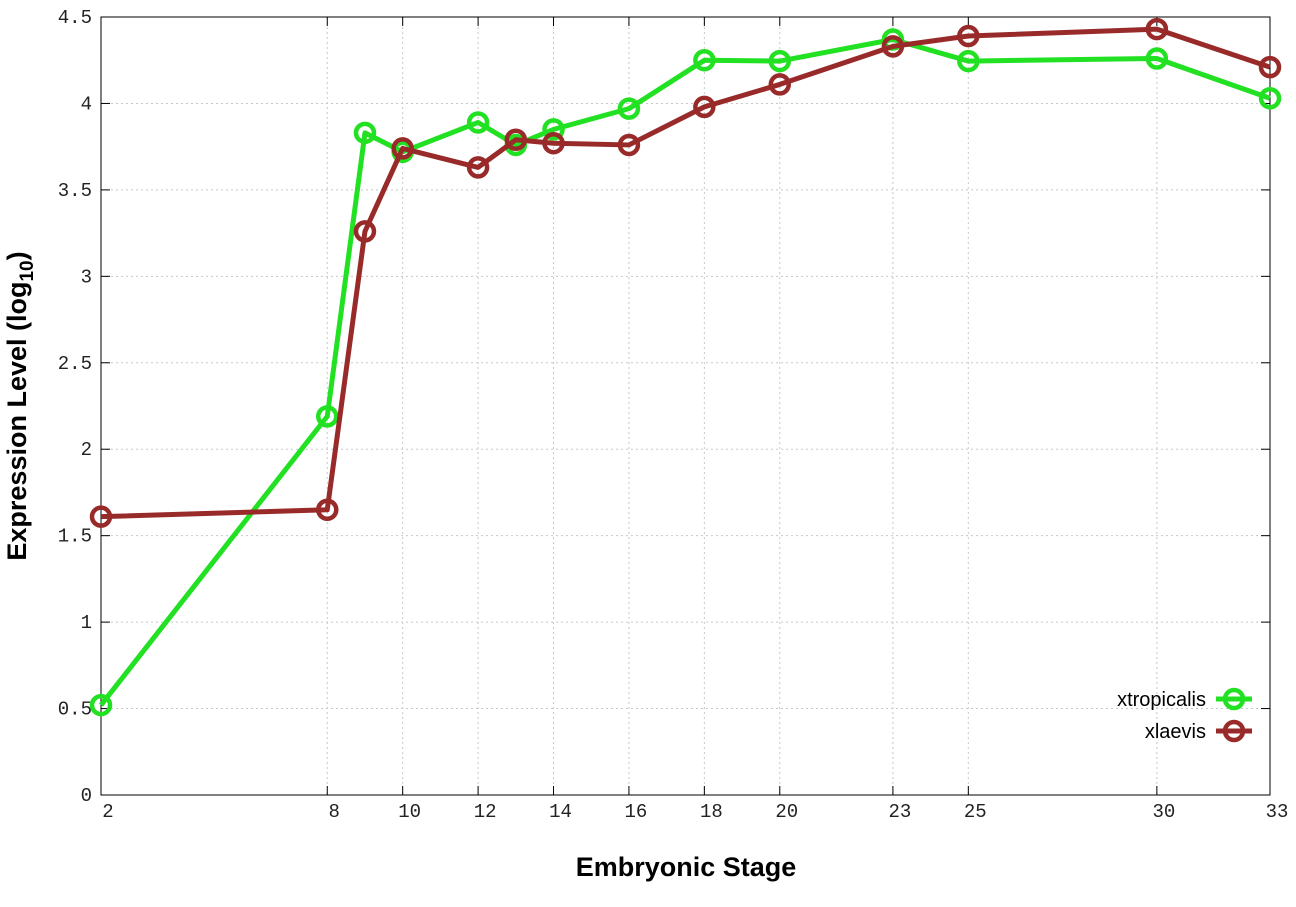  I want to click on y-tick-label: 1.5, so click(75, 537).